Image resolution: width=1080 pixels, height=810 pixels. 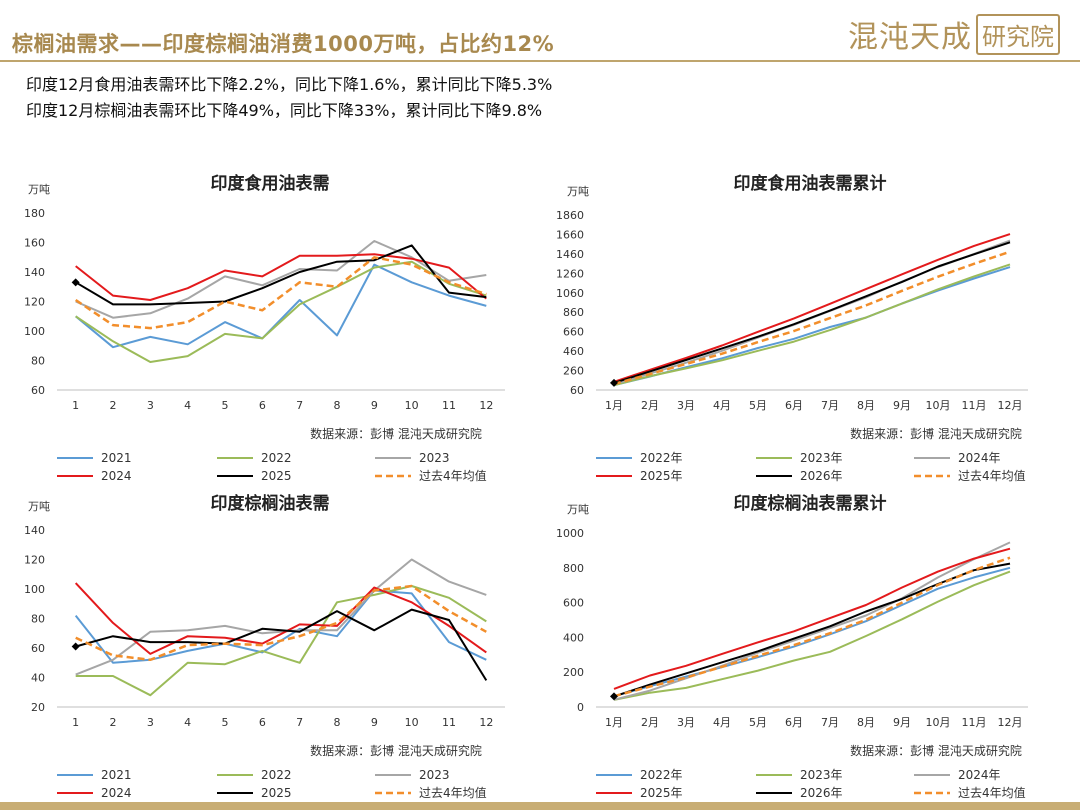 I want to click on y-tick-label: 1260, so click(x=570, y=273).